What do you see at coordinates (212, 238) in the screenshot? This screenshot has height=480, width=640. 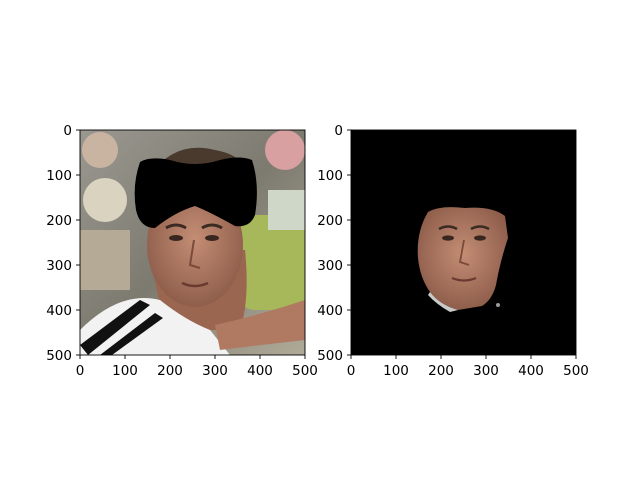 I see `eye-right` at bounding box center [212, 238].